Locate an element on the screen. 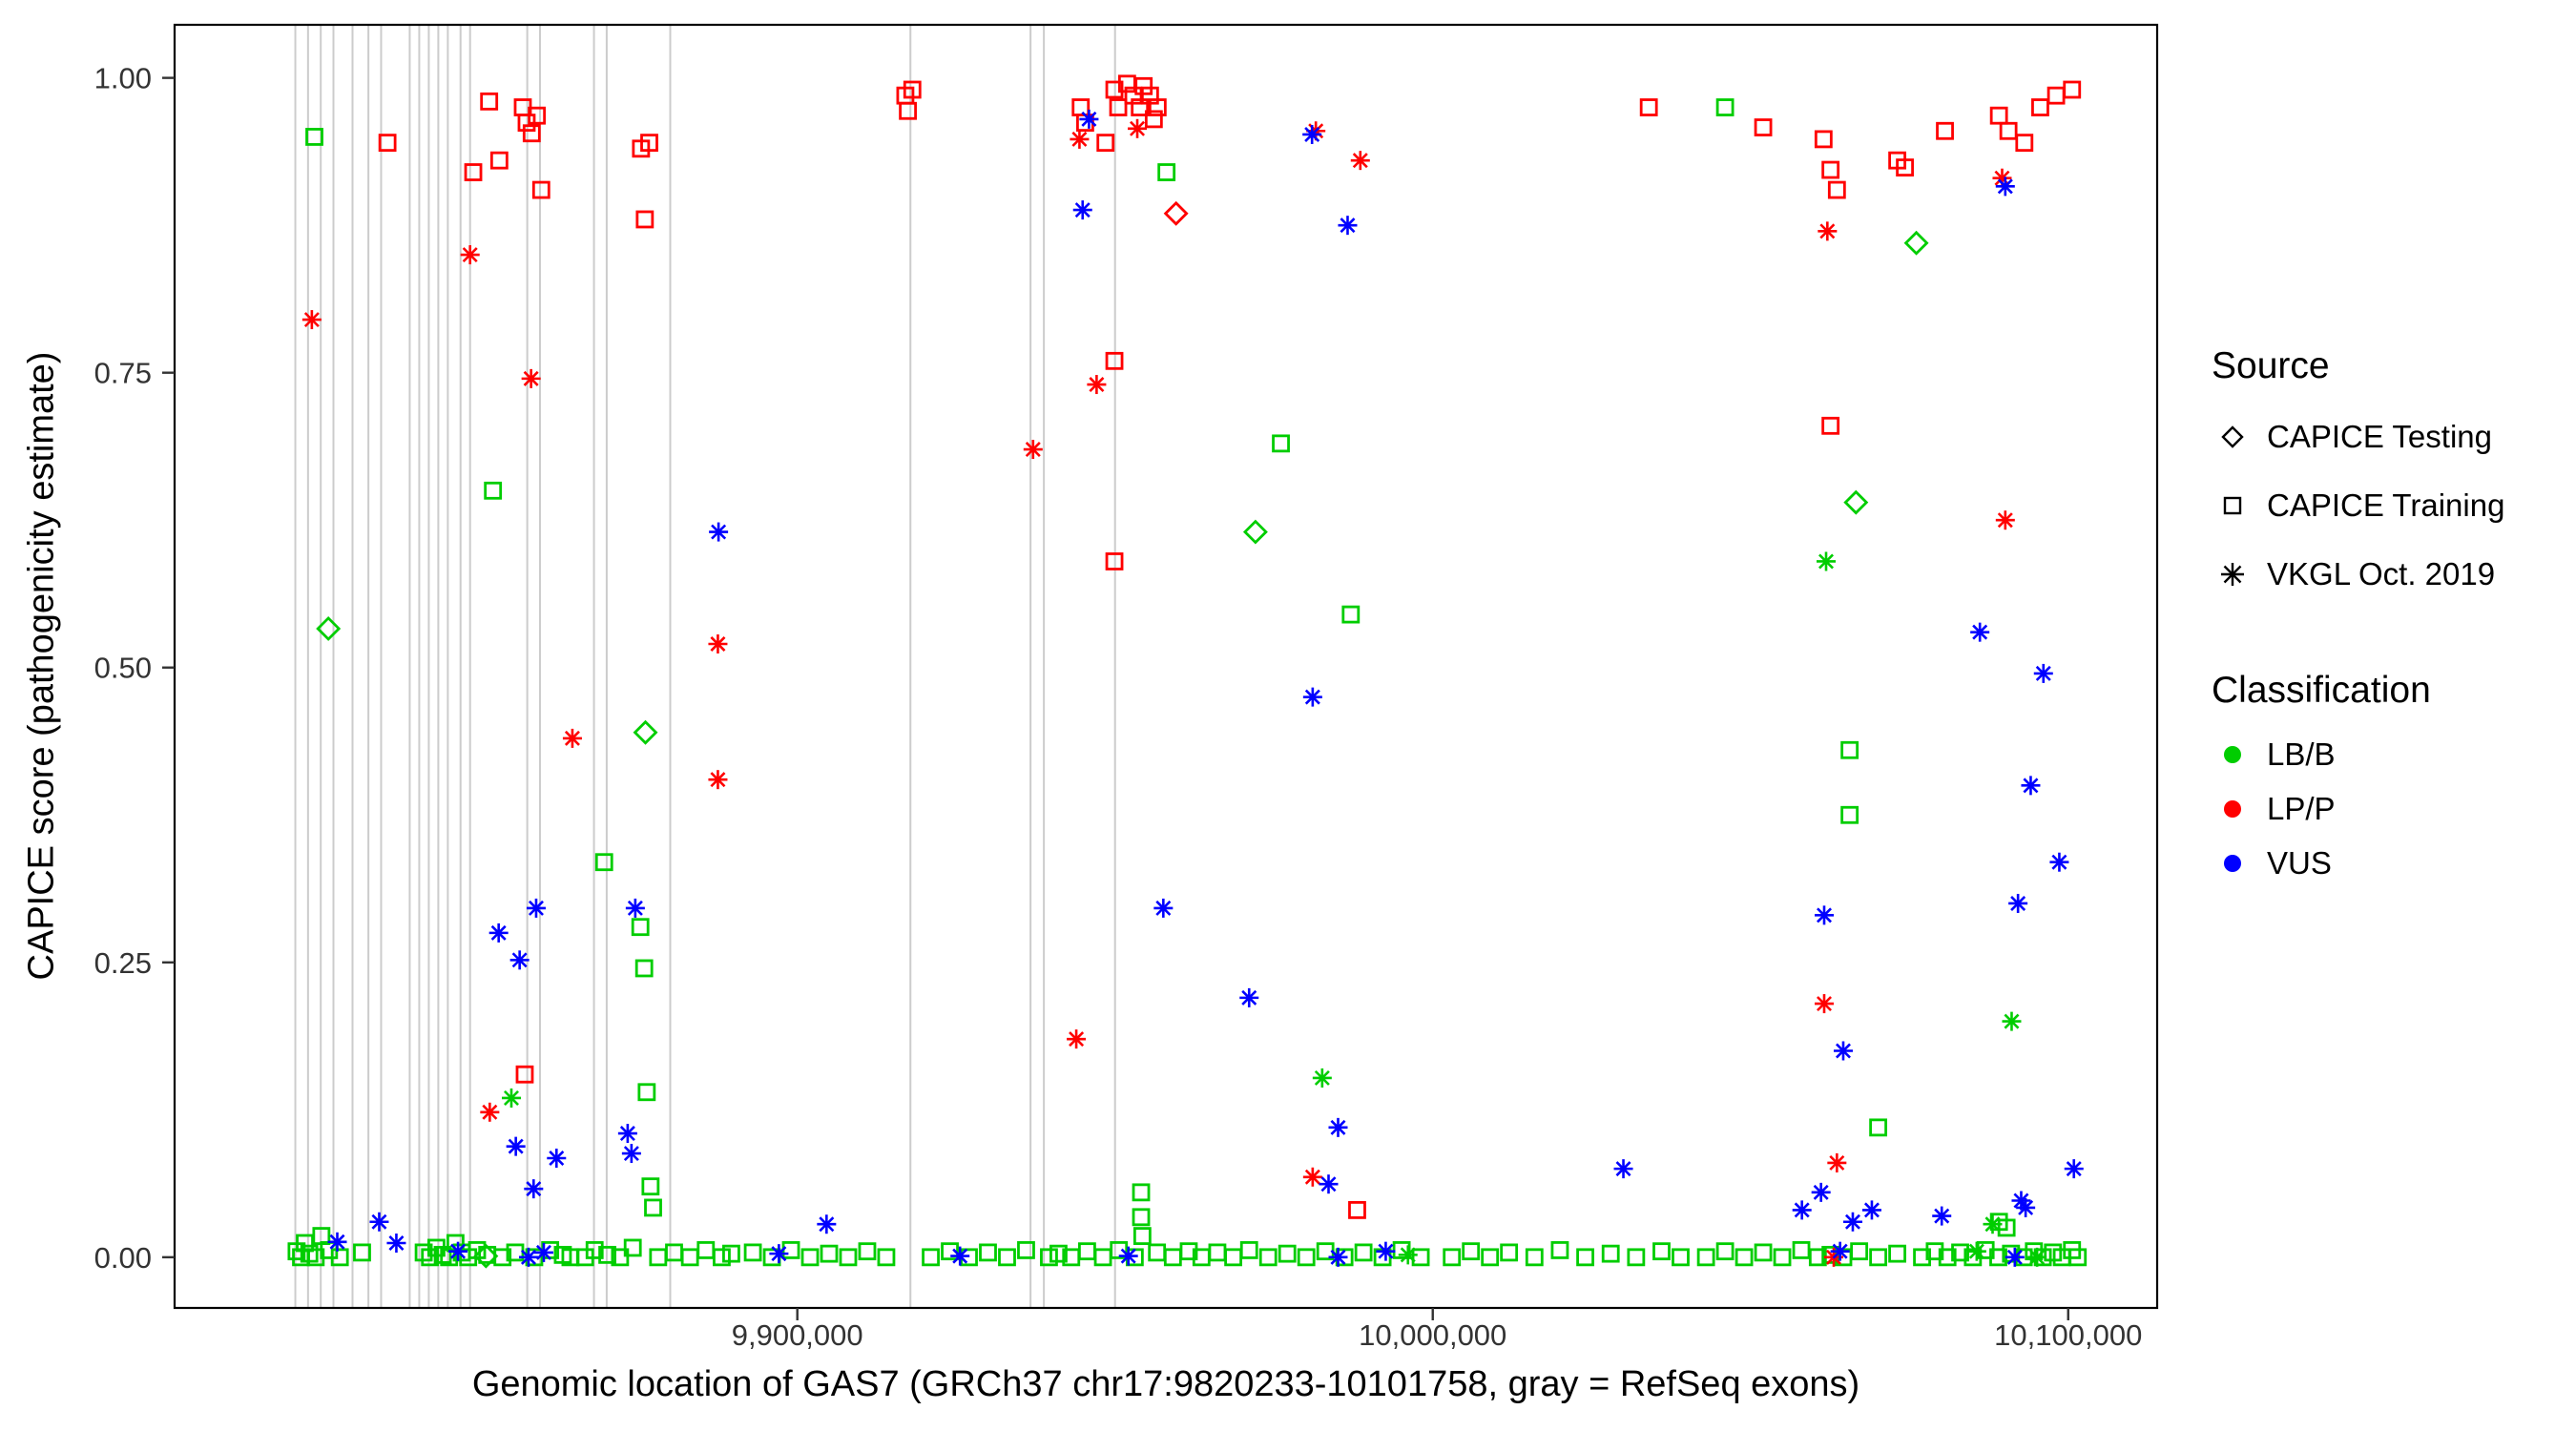  legend-item-capice-testing: CAPICE Testing is located at coordinates (2358, 437).